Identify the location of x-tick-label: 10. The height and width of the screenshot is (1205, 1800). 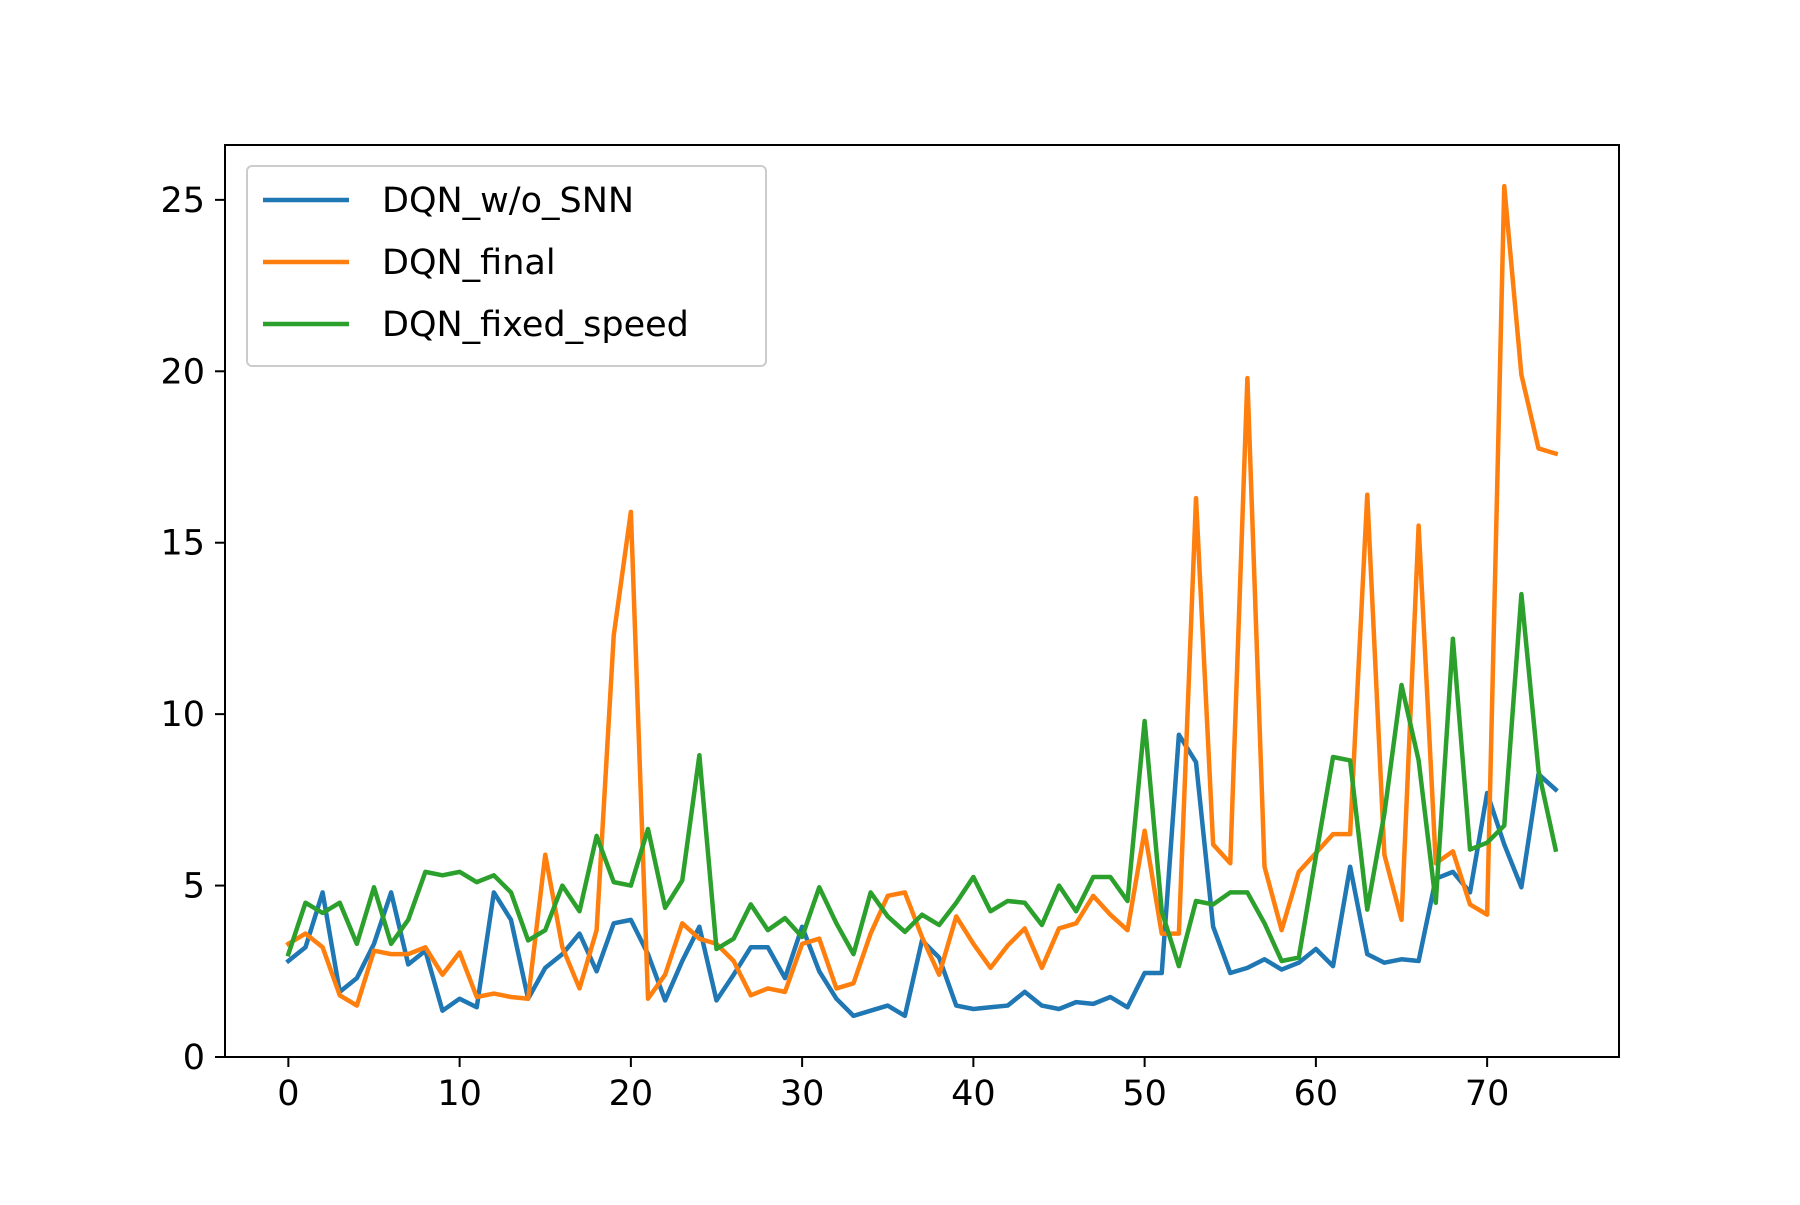
(459, 1094).